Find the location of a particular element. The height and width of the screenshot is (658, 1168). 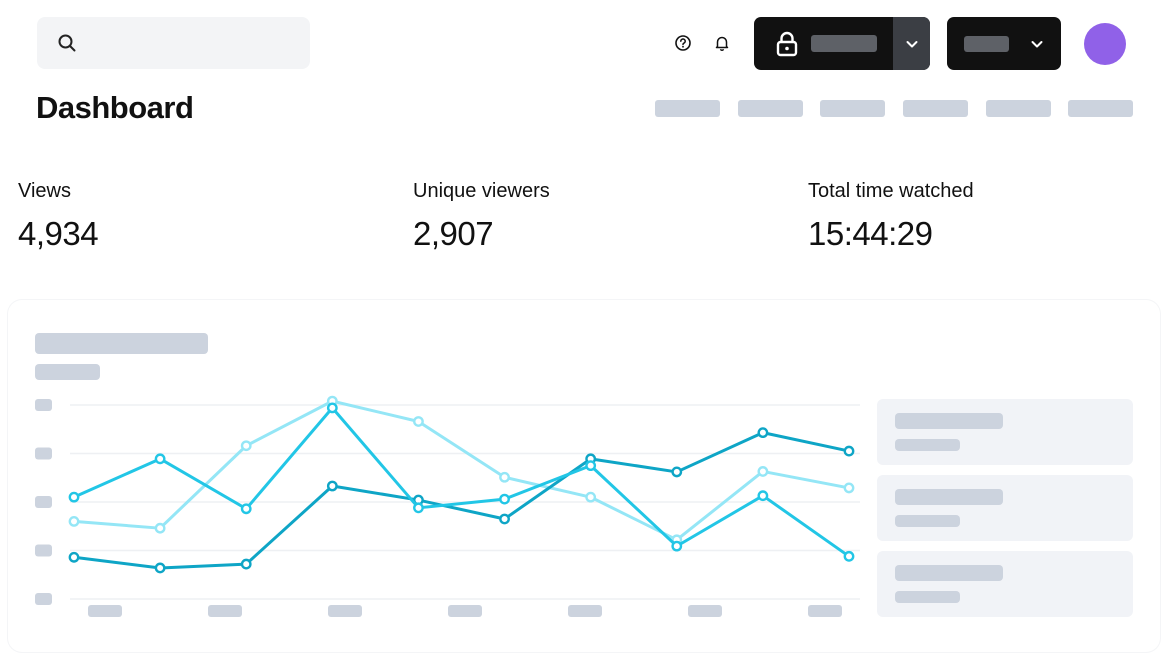

stat-total-time-watched: Total time watched 15:44:29 is located at coordinates (891, 216).